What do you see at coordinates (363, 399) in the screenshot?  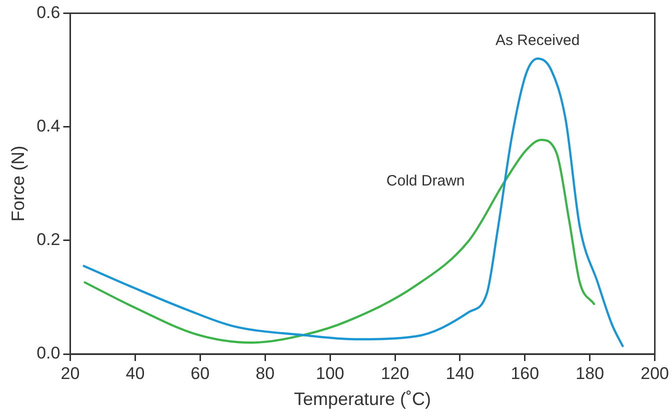 I see `x-axis-title: Temperature (˚C)` at bounding box center [363, 399].